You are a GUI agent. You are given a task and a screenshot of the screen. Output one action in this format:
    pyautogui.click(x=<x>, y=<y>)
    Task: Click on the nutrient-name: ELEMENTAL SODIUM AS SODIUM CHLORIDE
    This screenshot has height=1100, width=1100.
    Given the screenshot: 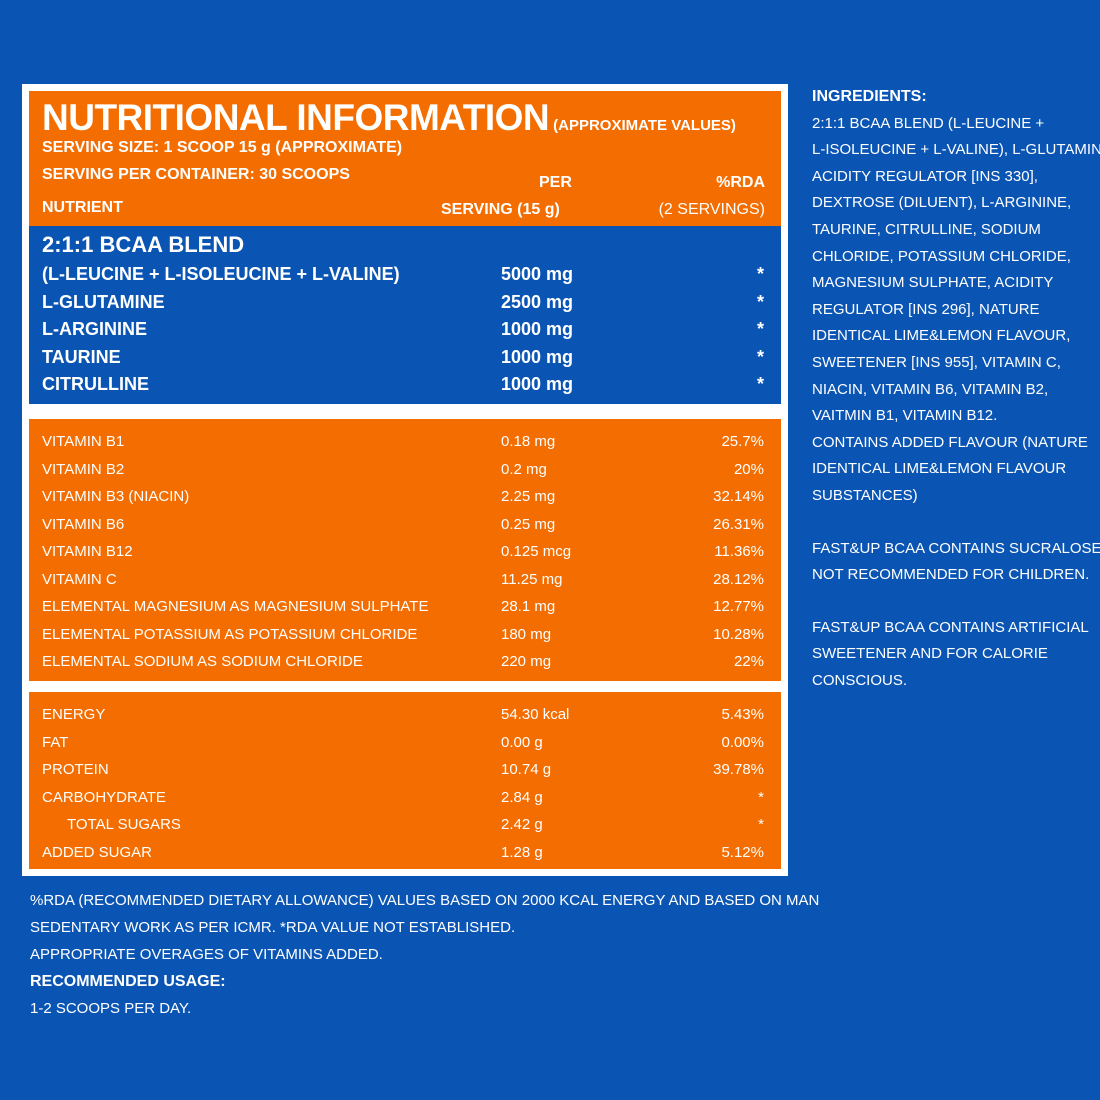 What is the action you would take?
    pyautogui.click(x=202, y=661)
    